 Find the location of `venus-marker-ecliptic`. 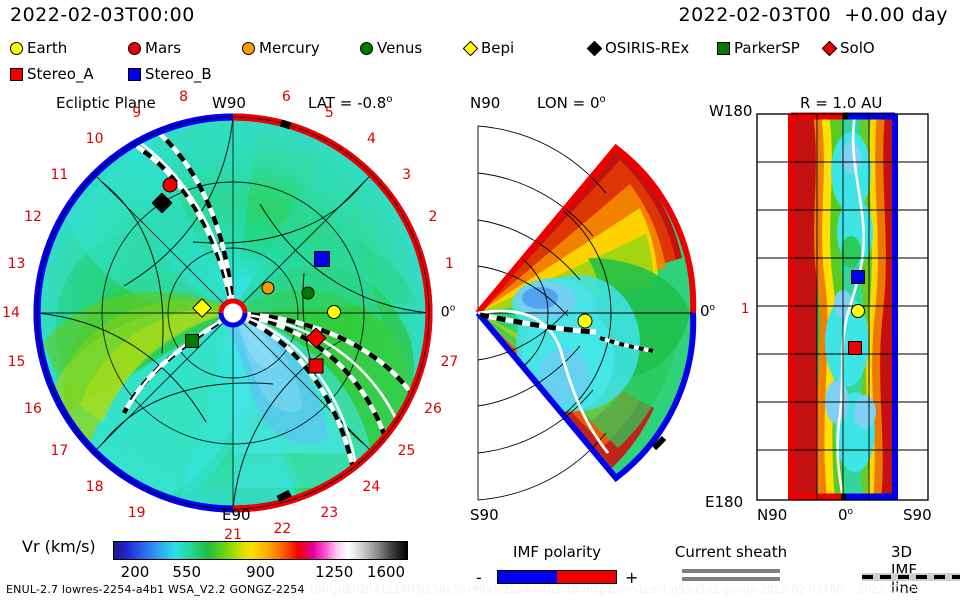

venus-marker-ecliptic is located at coordinates (308, 293).